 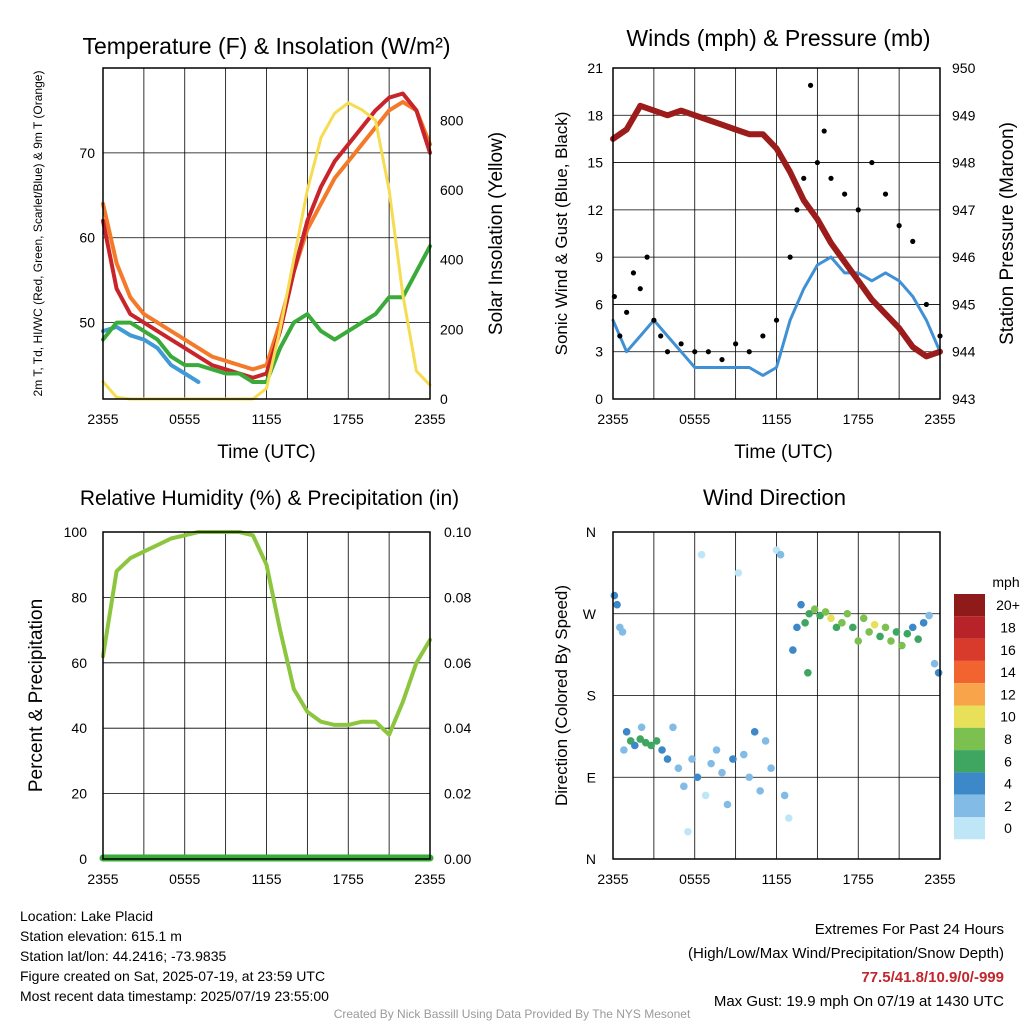 I want to click on max-gust: Max Gust: 19.9 mph On 07/19 at 1430 UTC, so click(x=858, y=1001).